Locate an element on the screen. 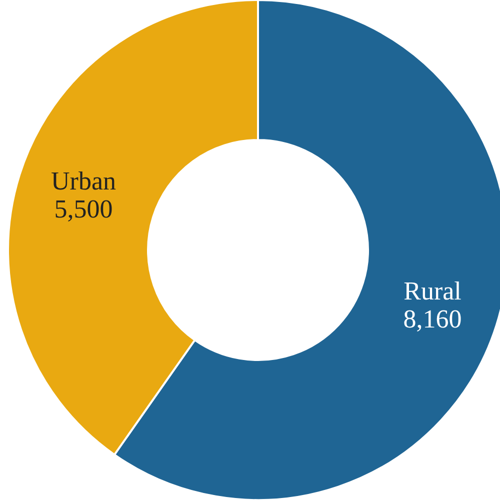  slice-label: Rural is located at coordinates (433, 291).